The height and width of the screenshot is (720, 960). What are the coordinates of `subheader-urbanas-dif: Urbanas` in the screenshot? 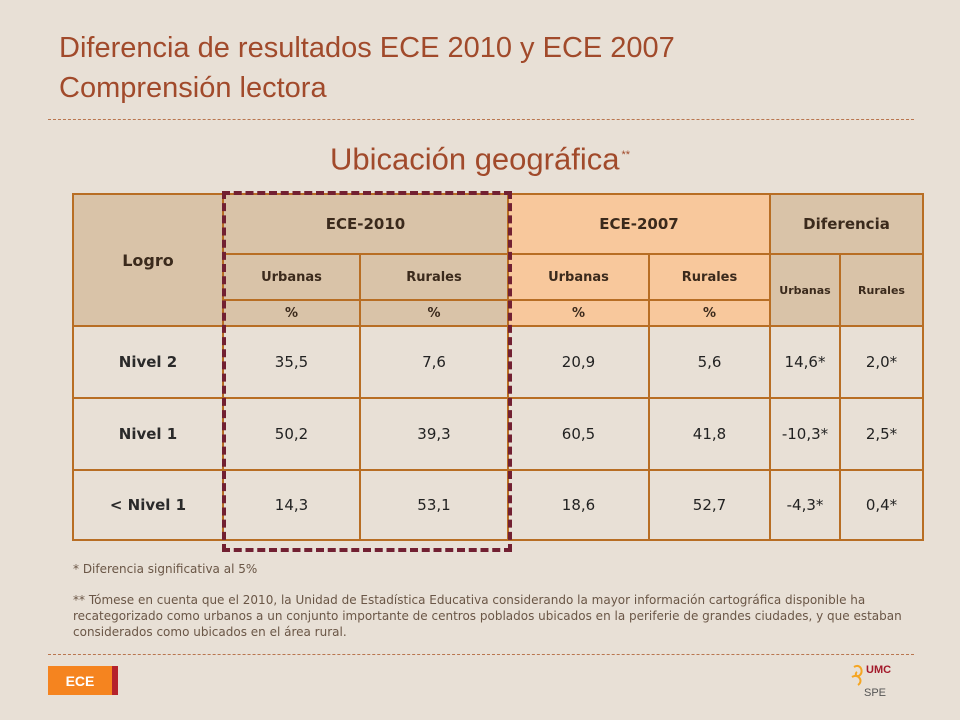 It's located at (805, 290).